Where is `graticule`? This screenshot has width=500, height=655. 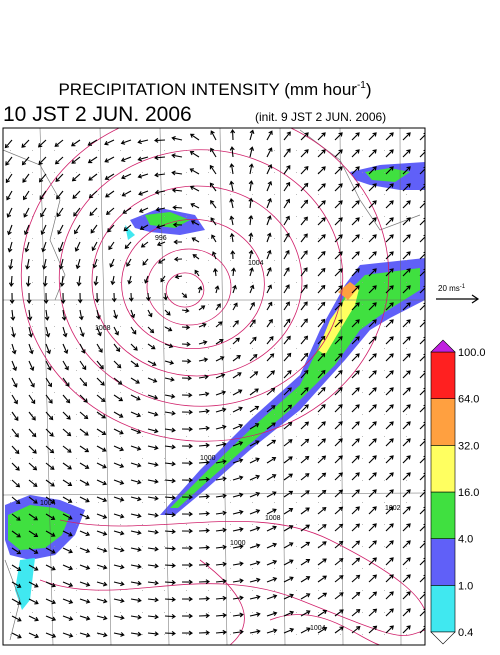
graticule is located at coordinates (400, 386).